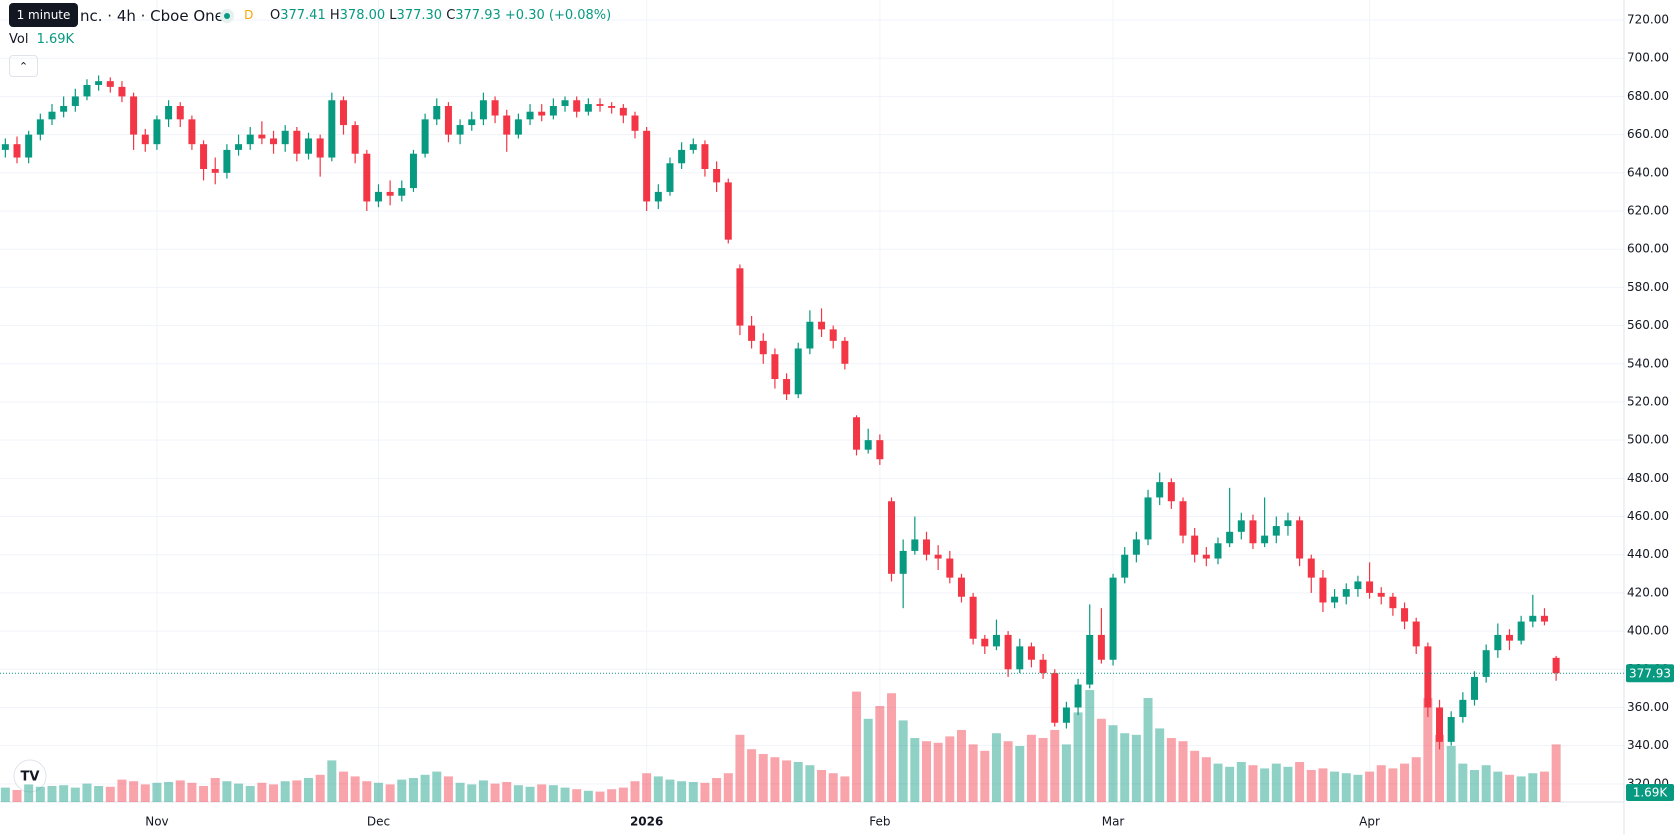 This screenshot has width=1678, height=835. What do you see at coordinates (1648, 249) in the screenshot?
I see `y-tick-label: 600.00` at bounding box center [1648, 249].